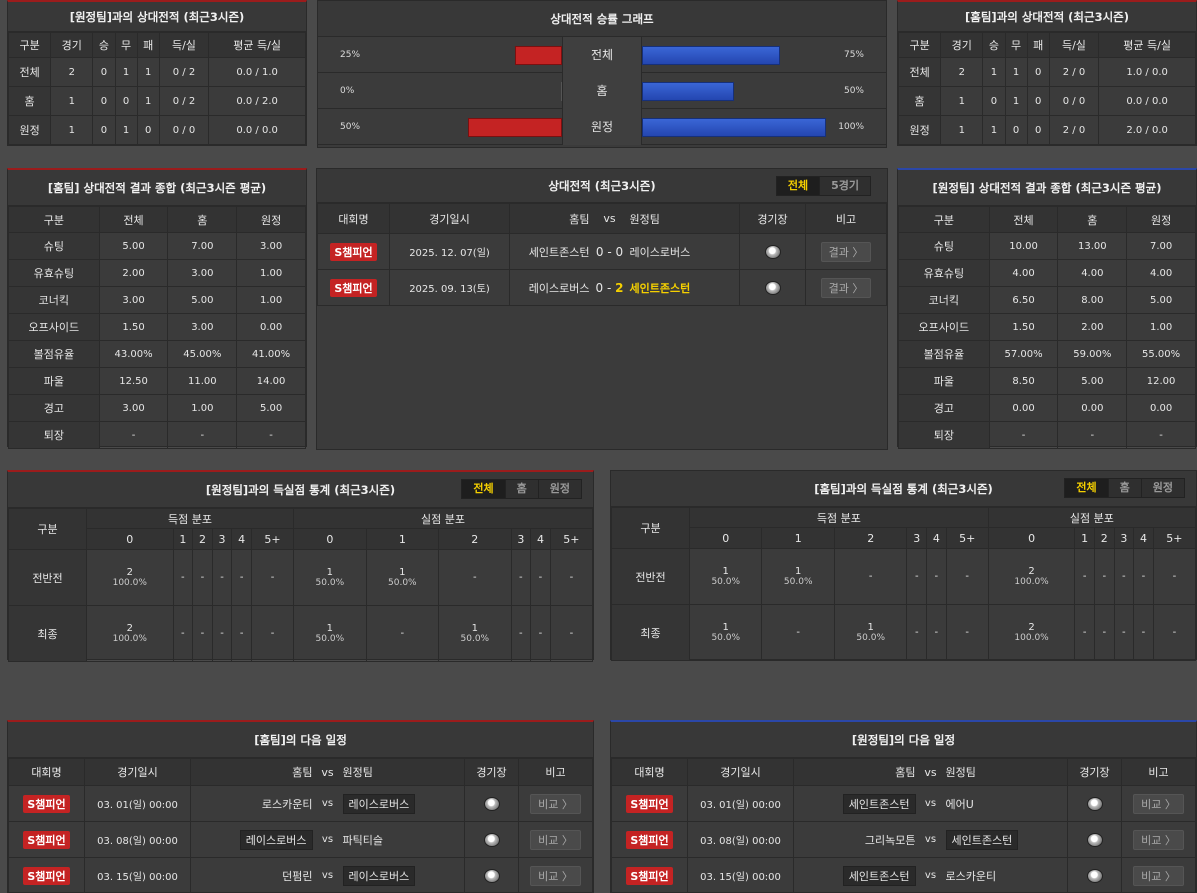  What do you see at coordinates (491, 772) in the screenshot?
I see `col-header: 경기장` at bounding box center [491, 772].